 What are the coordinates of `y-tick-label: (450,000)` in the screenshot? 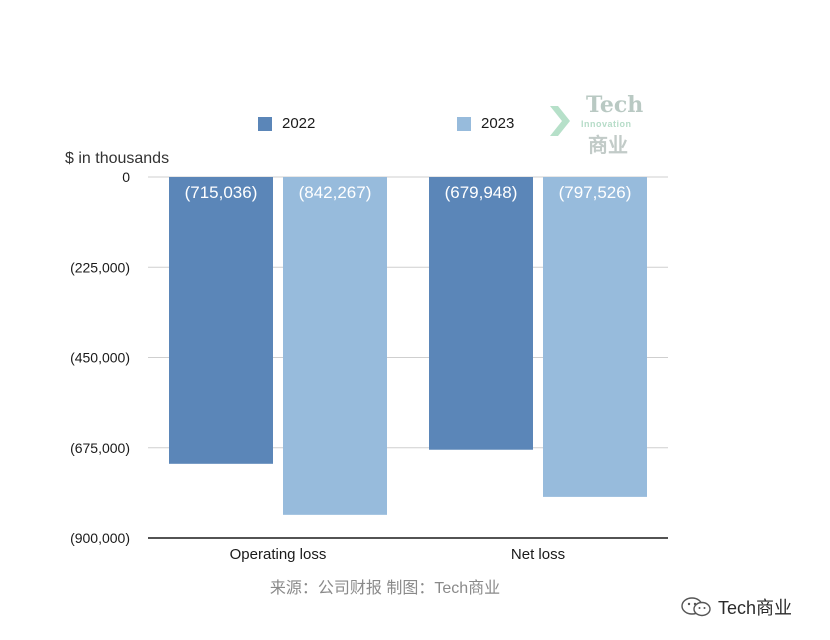 It's located at (100, 358).